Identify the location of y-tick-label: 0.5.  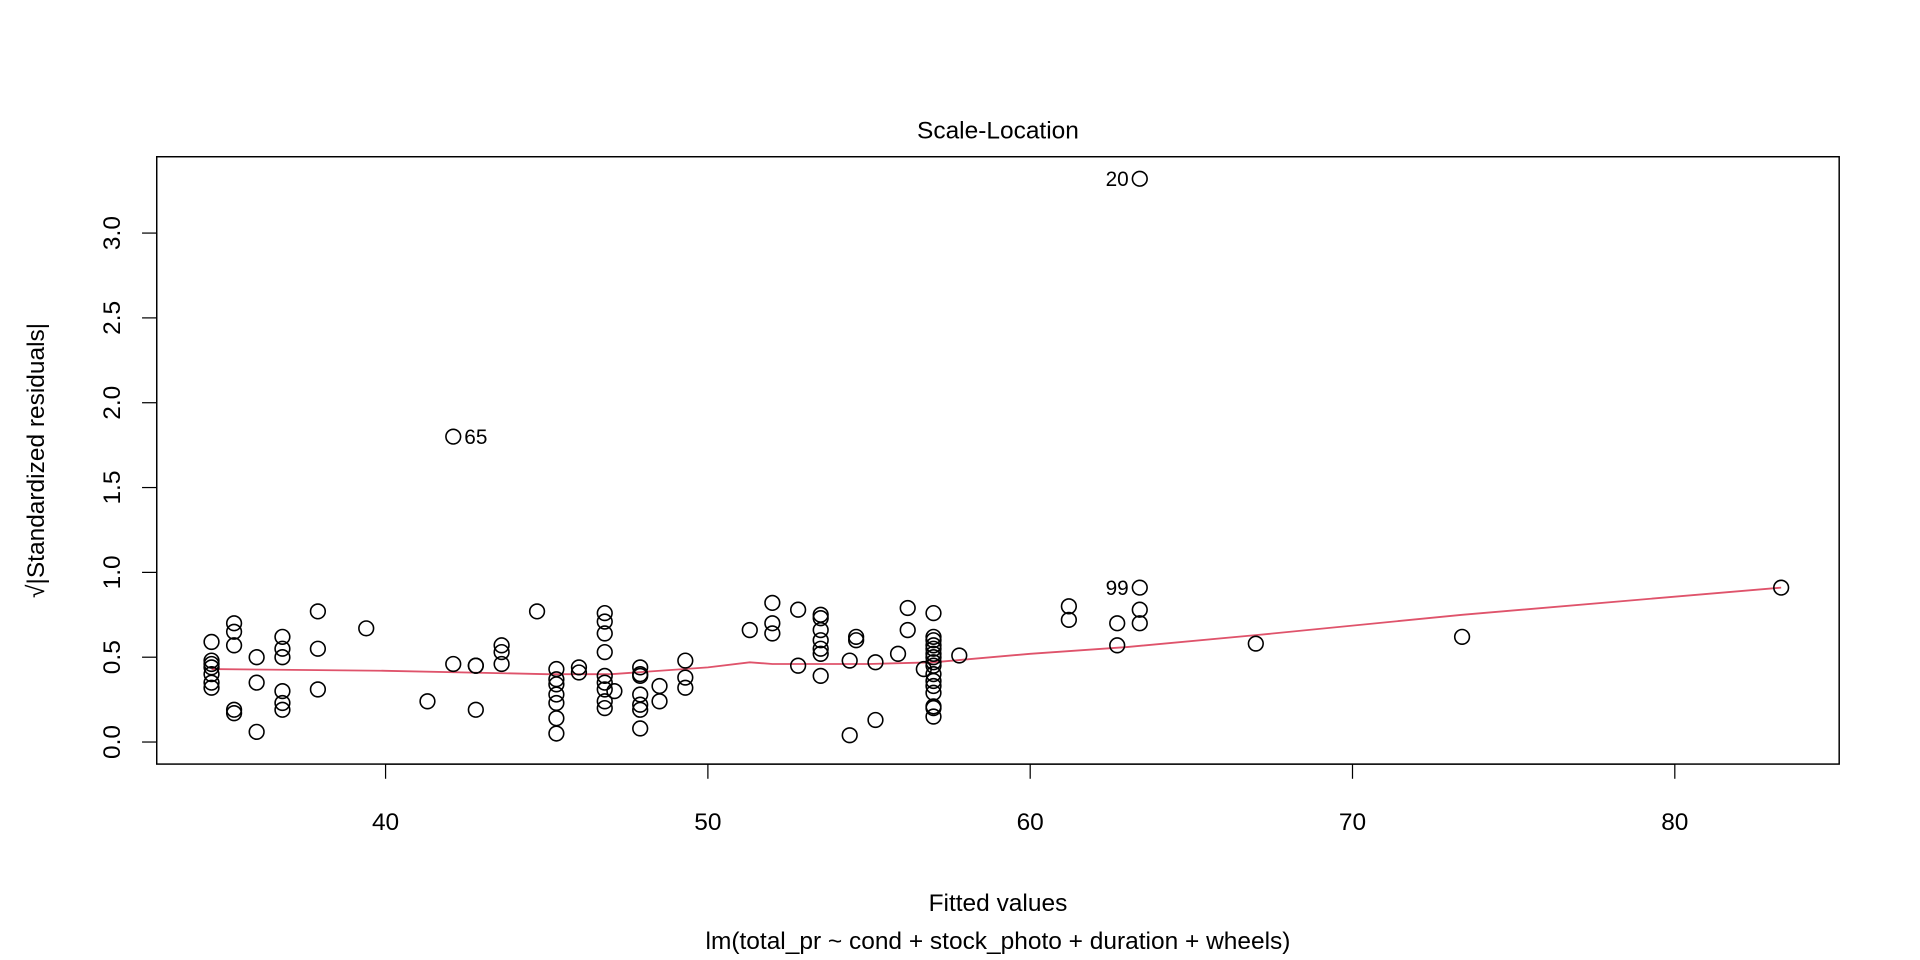
(112, 657).